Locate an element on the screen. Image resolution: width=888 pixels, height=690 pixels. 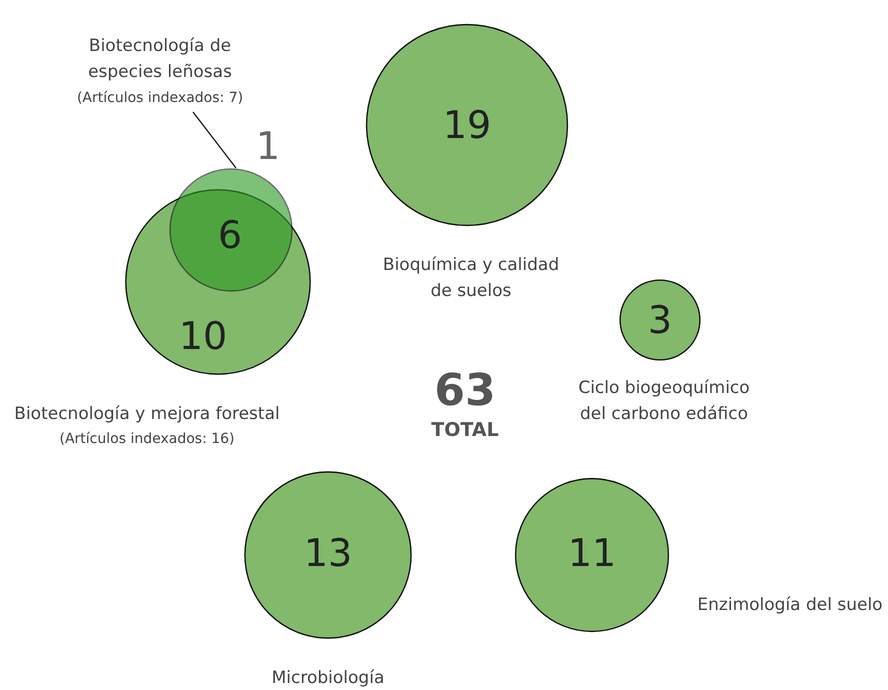
text: 6 is located at coordinates (230, 235).